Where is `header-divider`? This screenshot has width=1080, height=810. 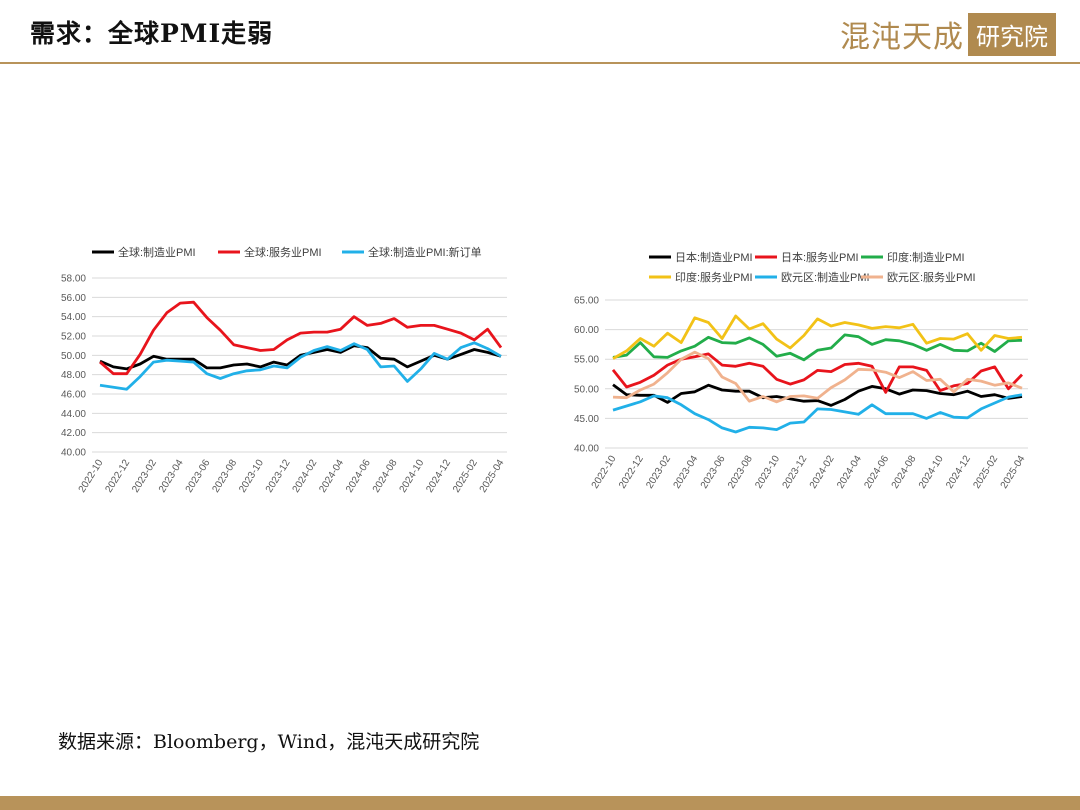 header-divider is located at coordinates (540, 63).